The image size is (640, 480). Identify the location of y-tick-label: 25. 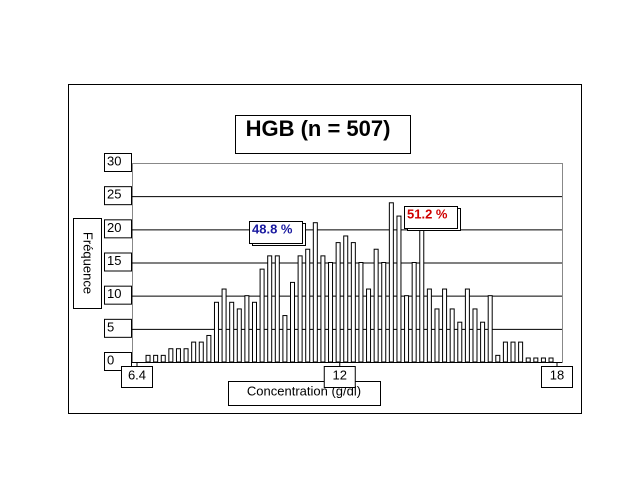
(114, 194).